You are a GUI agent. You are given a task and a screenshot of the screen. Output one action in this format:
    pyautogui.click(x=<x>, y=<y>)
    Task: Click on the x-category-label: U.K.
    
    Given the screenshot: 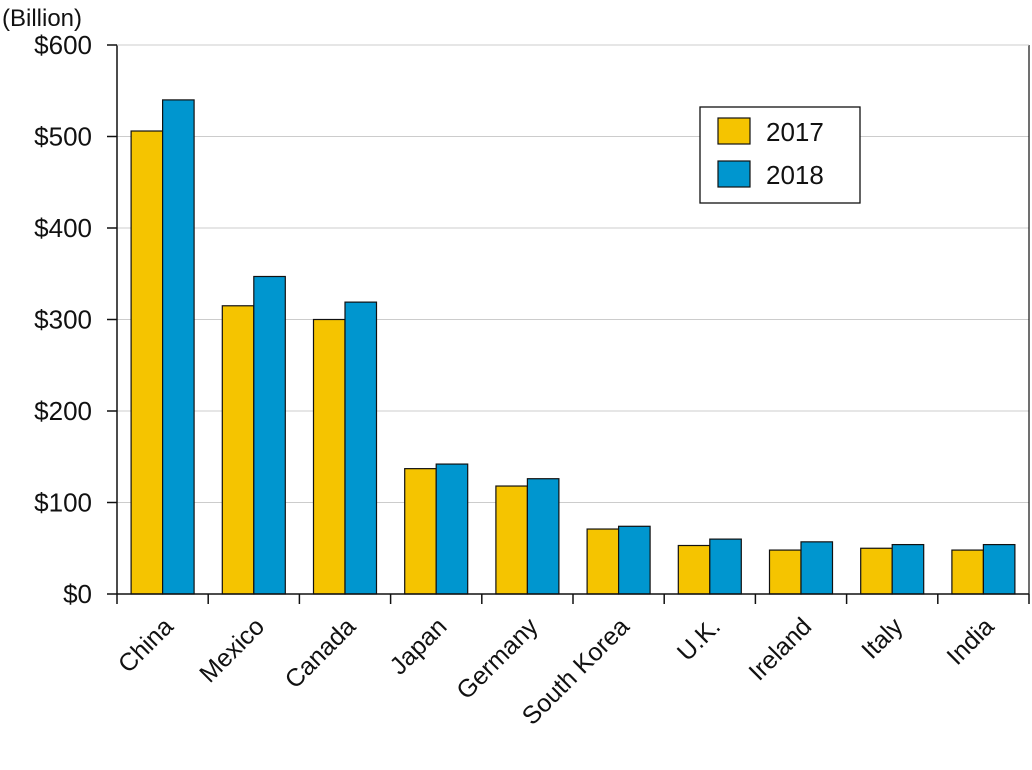 What is the action you would take?
    pyautogui.click(x=699, y=639)
    